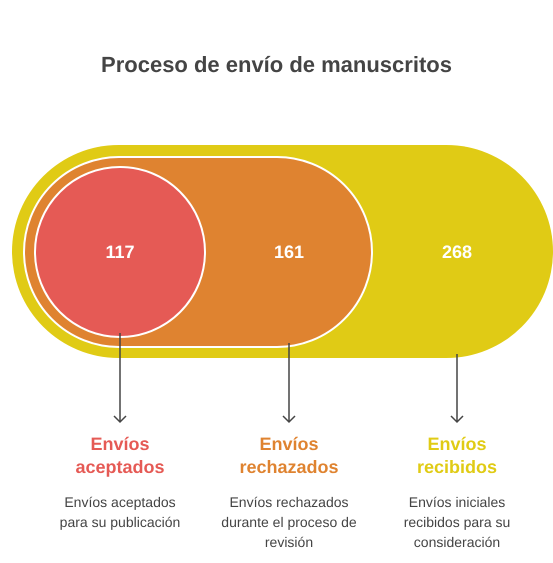  What do you see at coordinates (457, 522) in the screenshot?
I see `text: Envíos iniciales recibidos para su consideración` at bounding box center [457, 522].